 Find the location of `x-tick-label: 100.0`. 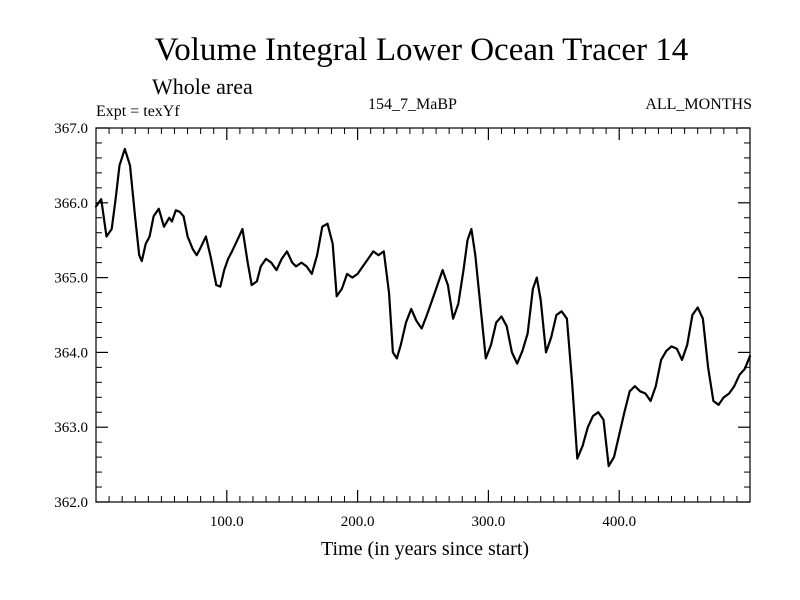

x-tick-label: 100.0 is located at coordinates (227, 522).